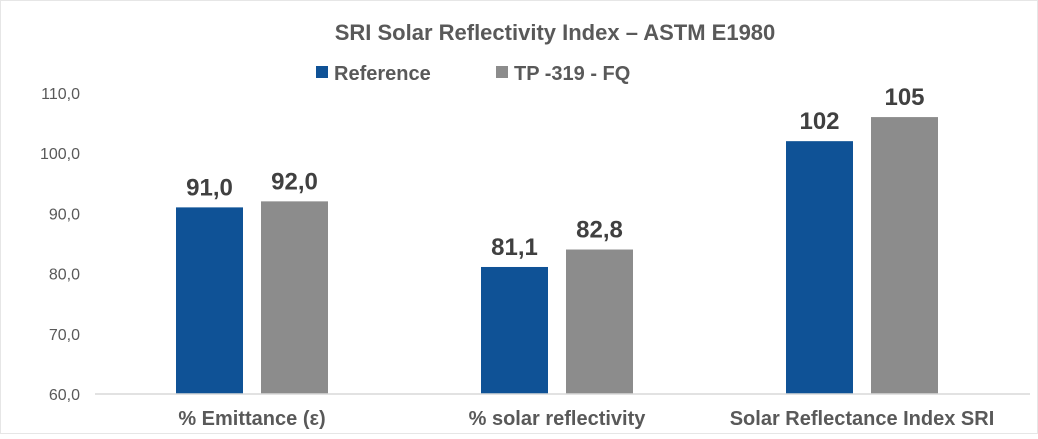 Image resolution: width=1038 pixels, height=439 pixels. I want to click on data-label: 81,1, so click(514, 247).